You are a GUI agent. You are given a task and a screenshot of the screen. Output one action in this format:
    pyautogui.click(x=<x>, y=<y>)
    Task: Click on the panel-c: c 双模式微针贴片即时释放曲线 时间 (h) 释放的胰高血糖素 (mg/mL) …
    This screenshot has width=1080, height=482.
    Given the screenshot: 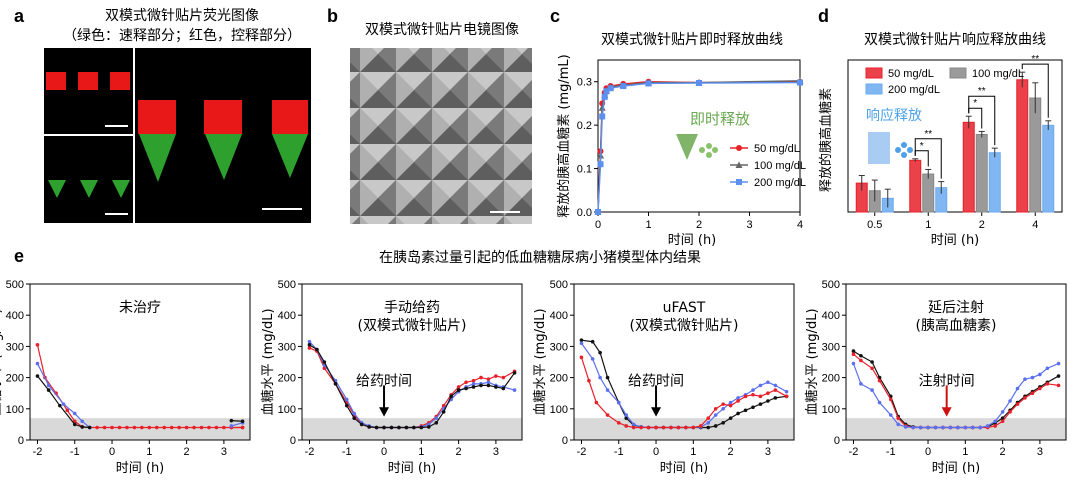 What is the action you would take?
    pyautogui.click(x=678, y=127)
    